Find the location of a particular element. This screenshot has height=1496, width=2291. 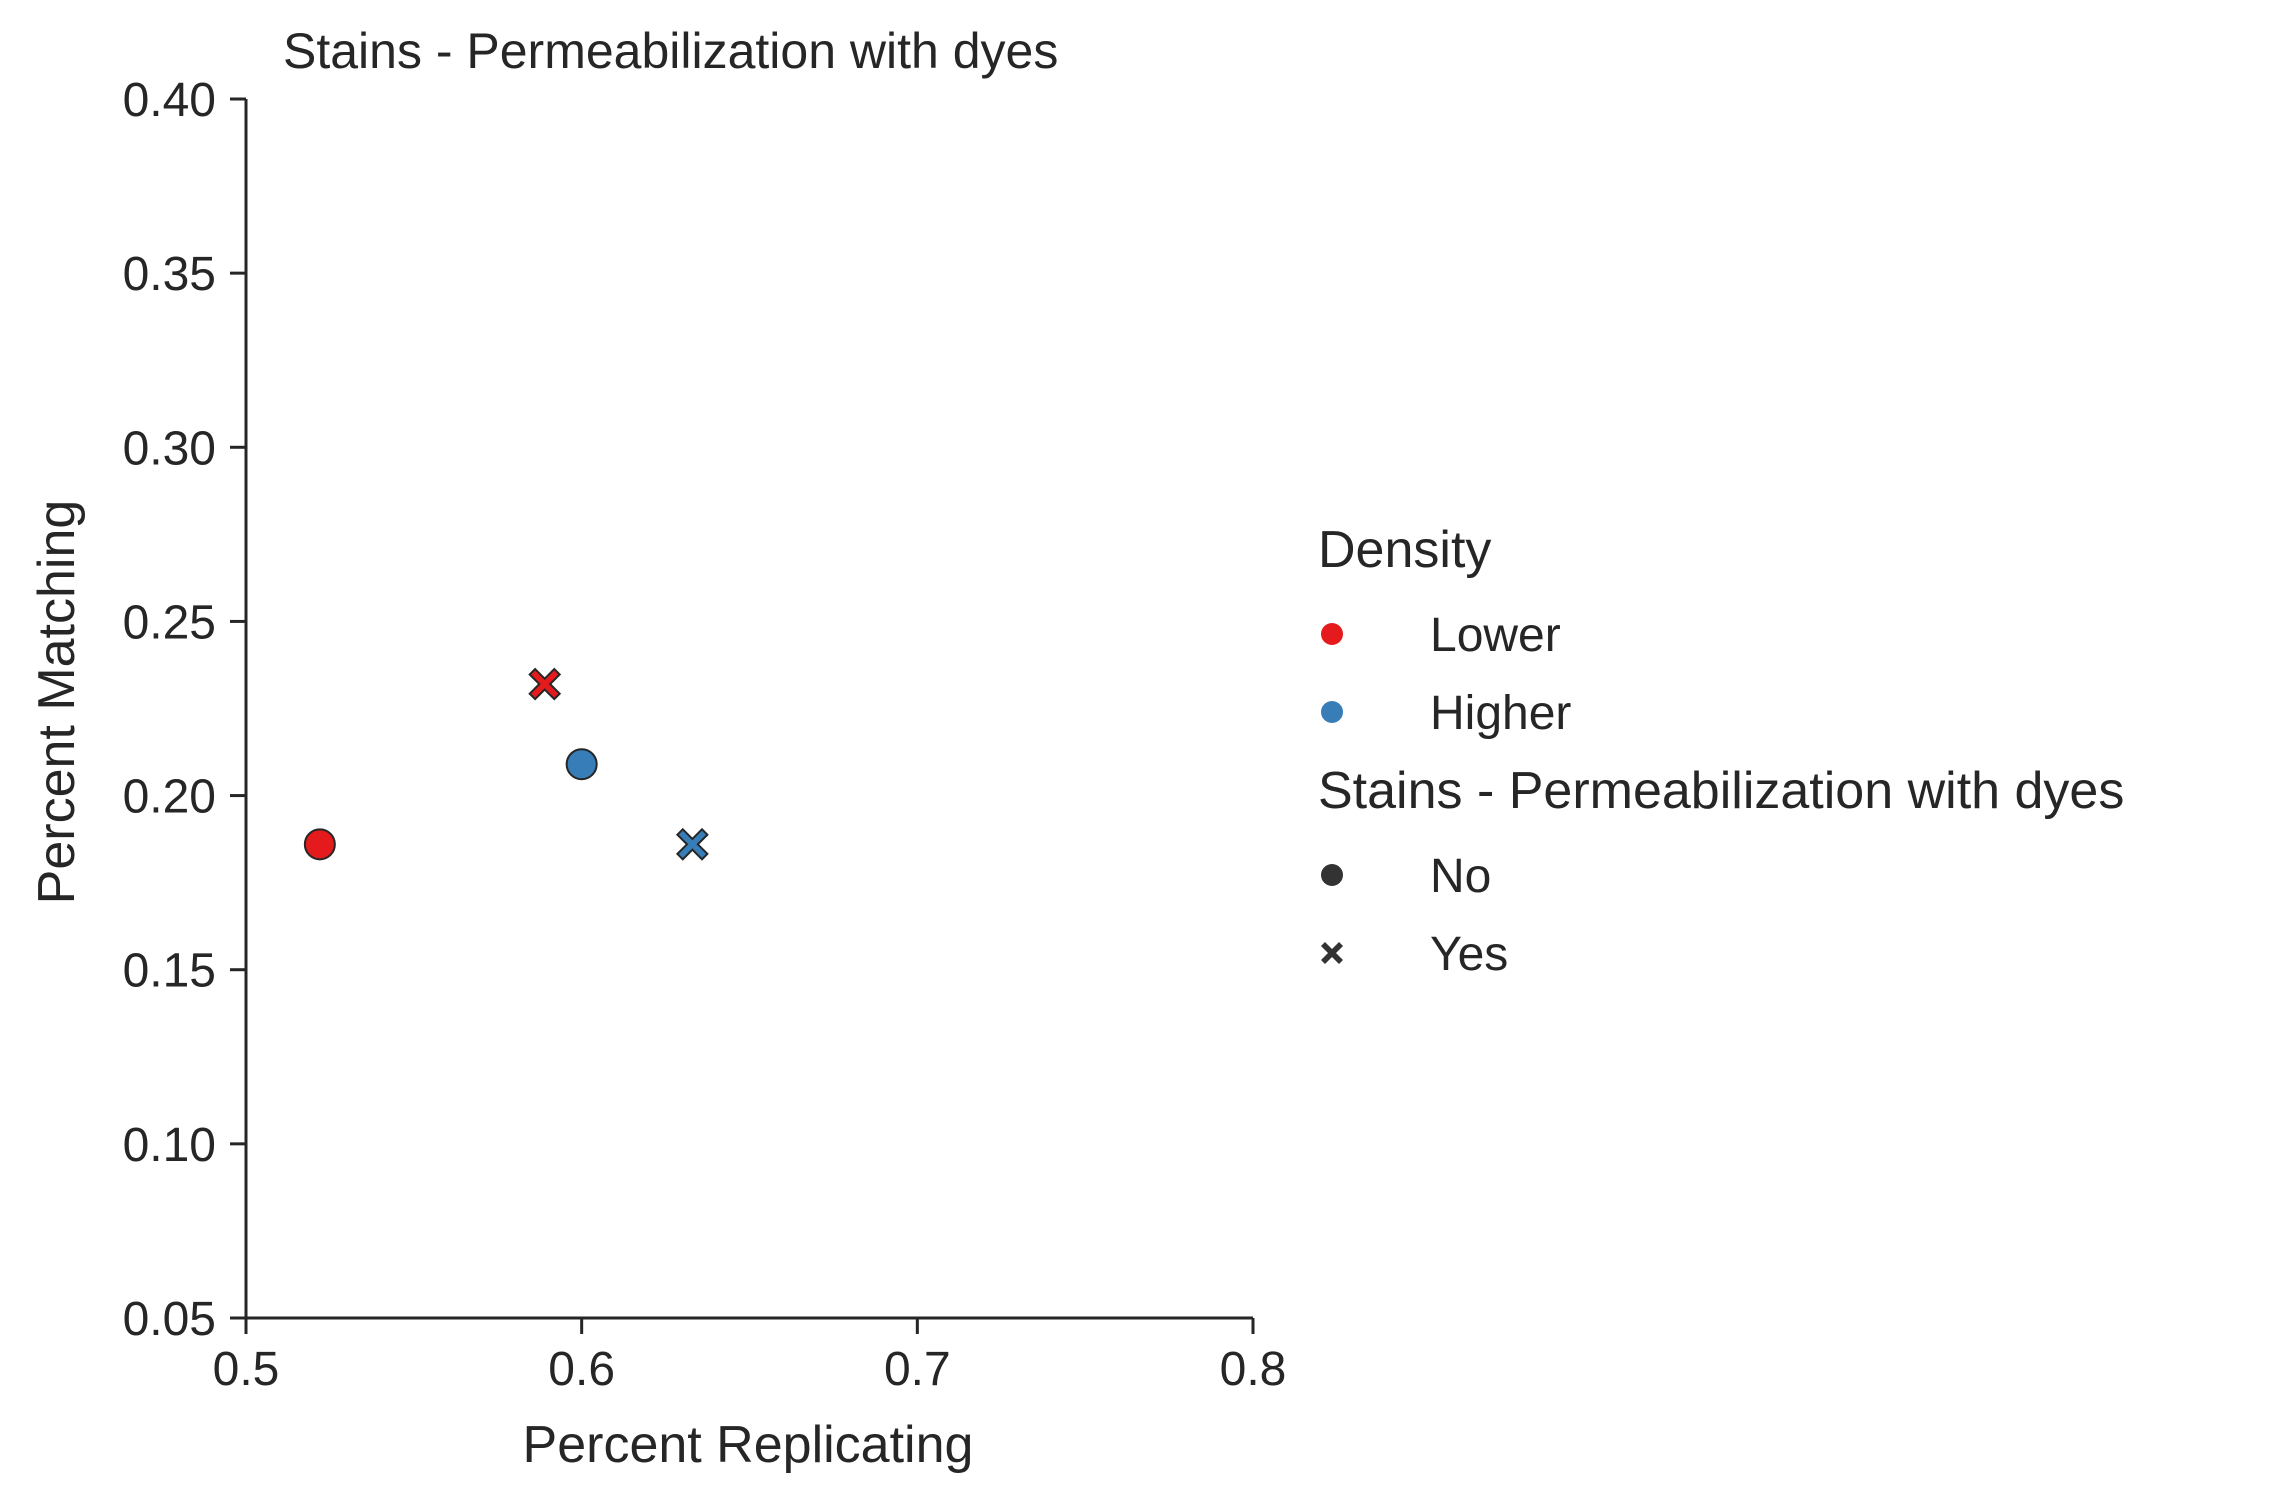

y-tick-label: 0.15 is located at coordinates (169, 971).